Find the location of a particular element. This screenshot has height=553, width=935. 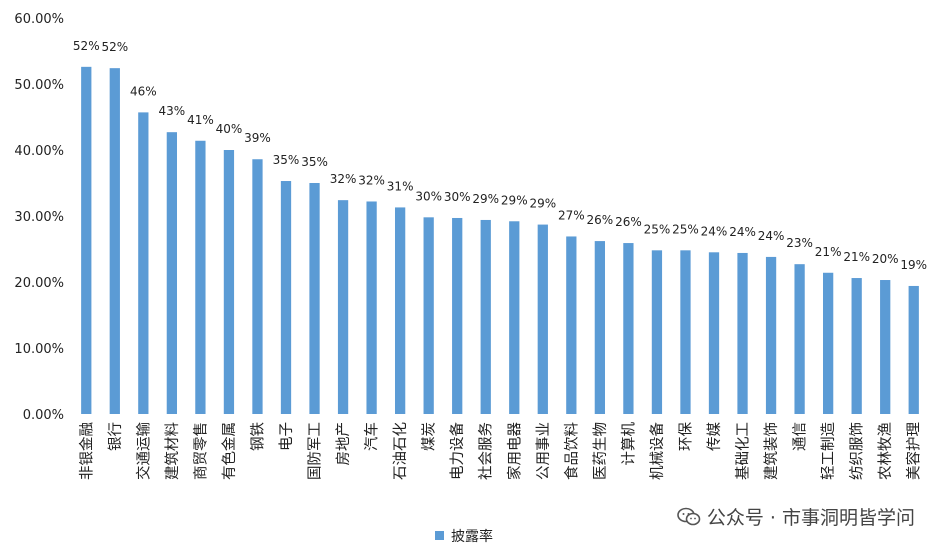

y-tick-label: 30.00% is located at coordinates (39, 217).